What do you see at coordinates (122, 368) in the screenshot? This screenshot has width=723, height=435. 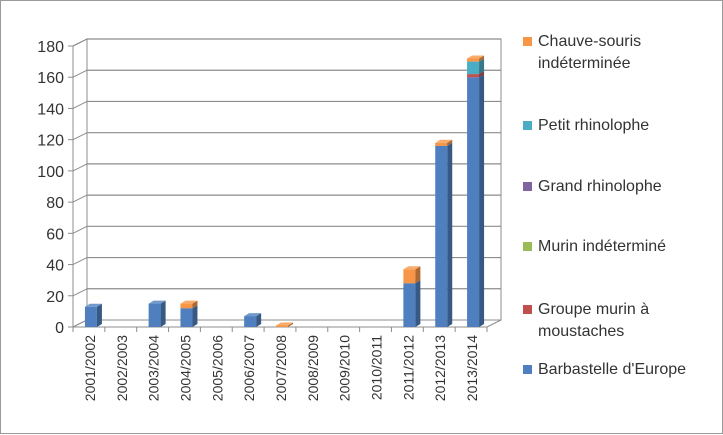 I see `x-tick-label: 2002/2003` at bounding box center [122, 368].